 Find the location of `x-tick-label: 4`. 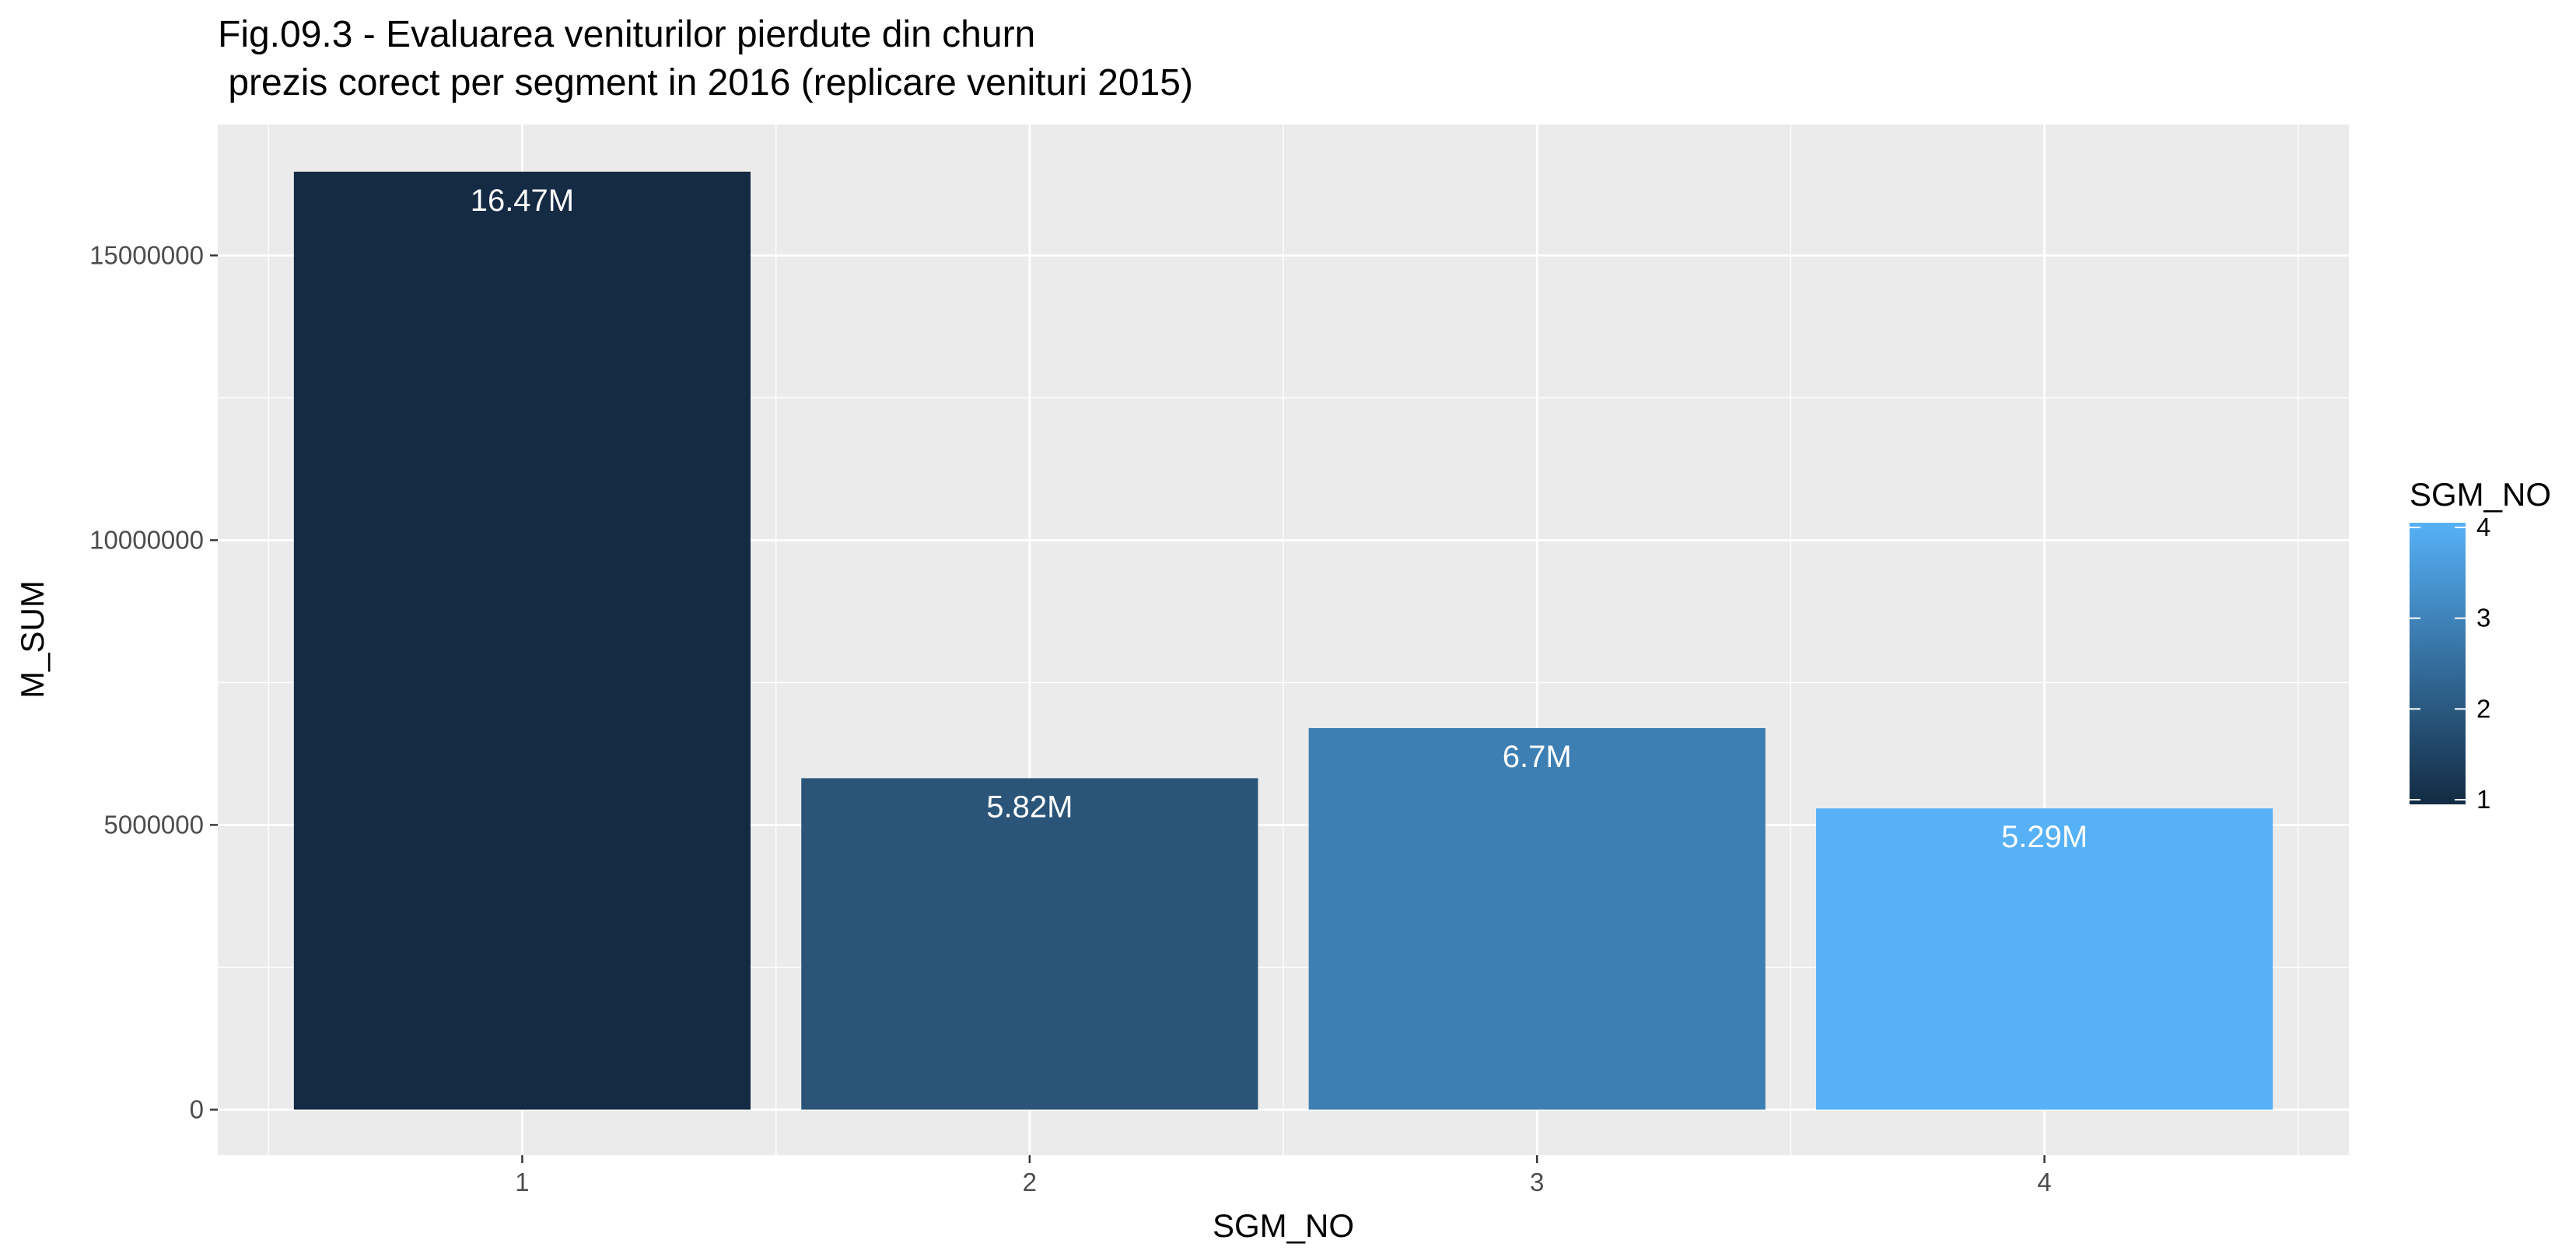

x-tick-label: 4 is located at coordinates (2044, 1182).